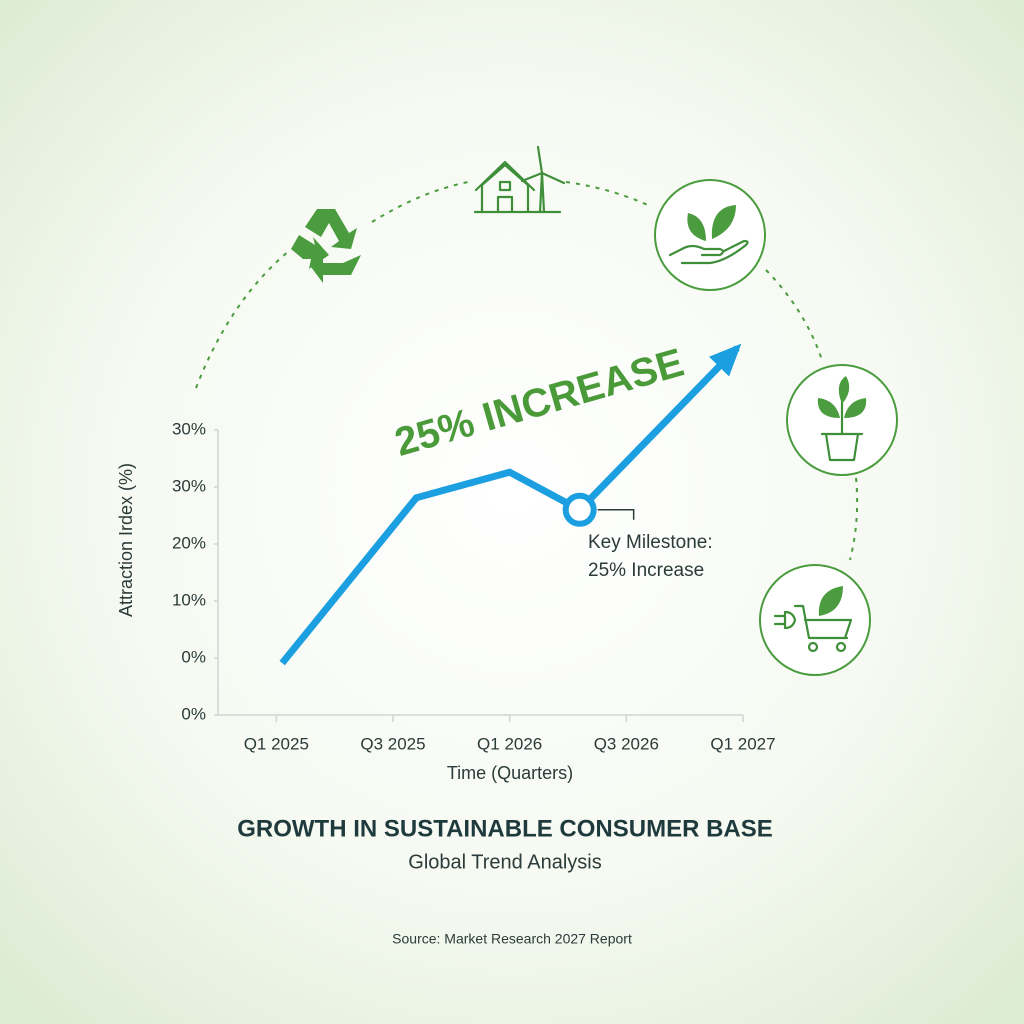 This screenshot has width=1024, height=1024. What do you see at coordinates (126, 540) in the screenshot?
I see `y-axis-label: Attraction Irdex (%)` at bounding box center [126, 540].